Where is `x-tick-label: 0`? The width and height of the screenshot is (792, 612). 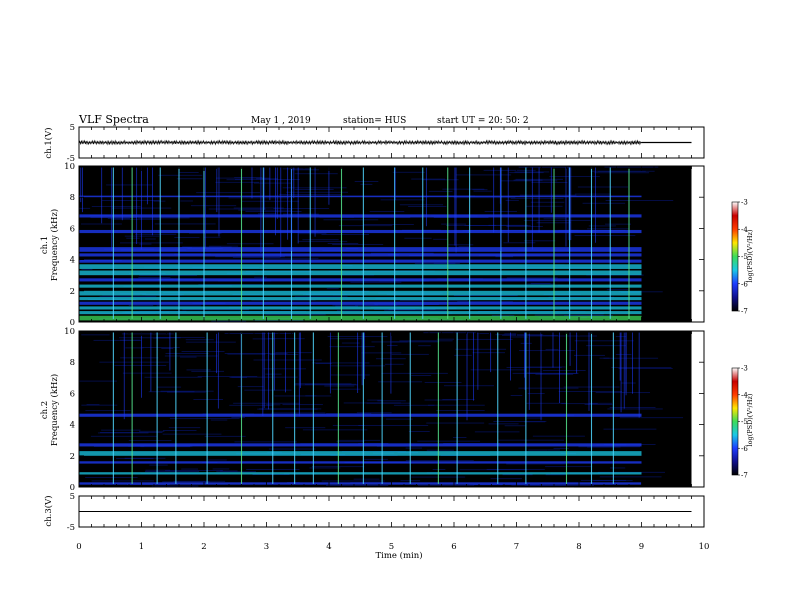
x-tick-label: 0 is located at coordinates (78, 547).